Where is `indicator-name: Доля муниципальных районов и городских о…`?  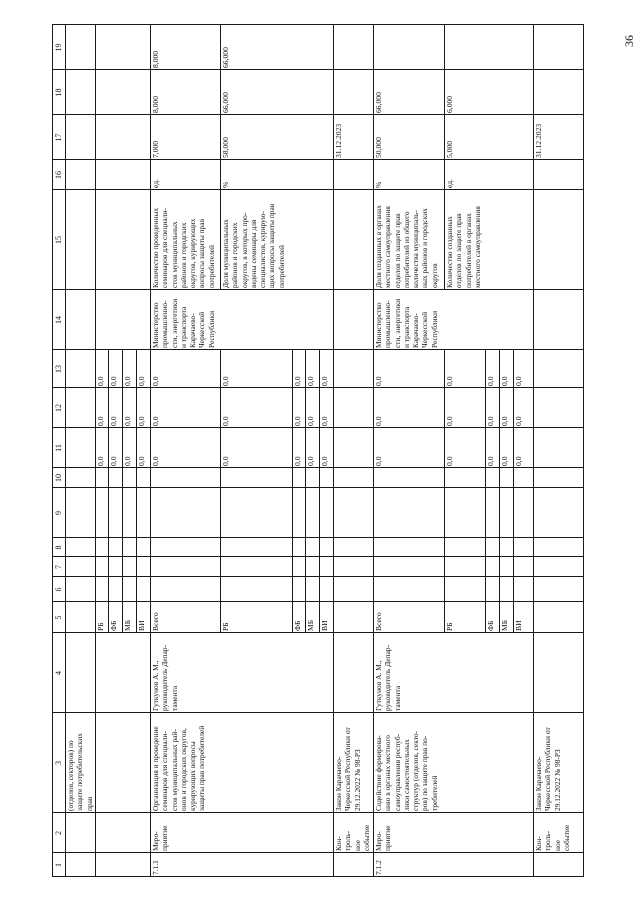
indicator-name: Доля муниципальных районов и городских о… is located at coordinates (253, 245).